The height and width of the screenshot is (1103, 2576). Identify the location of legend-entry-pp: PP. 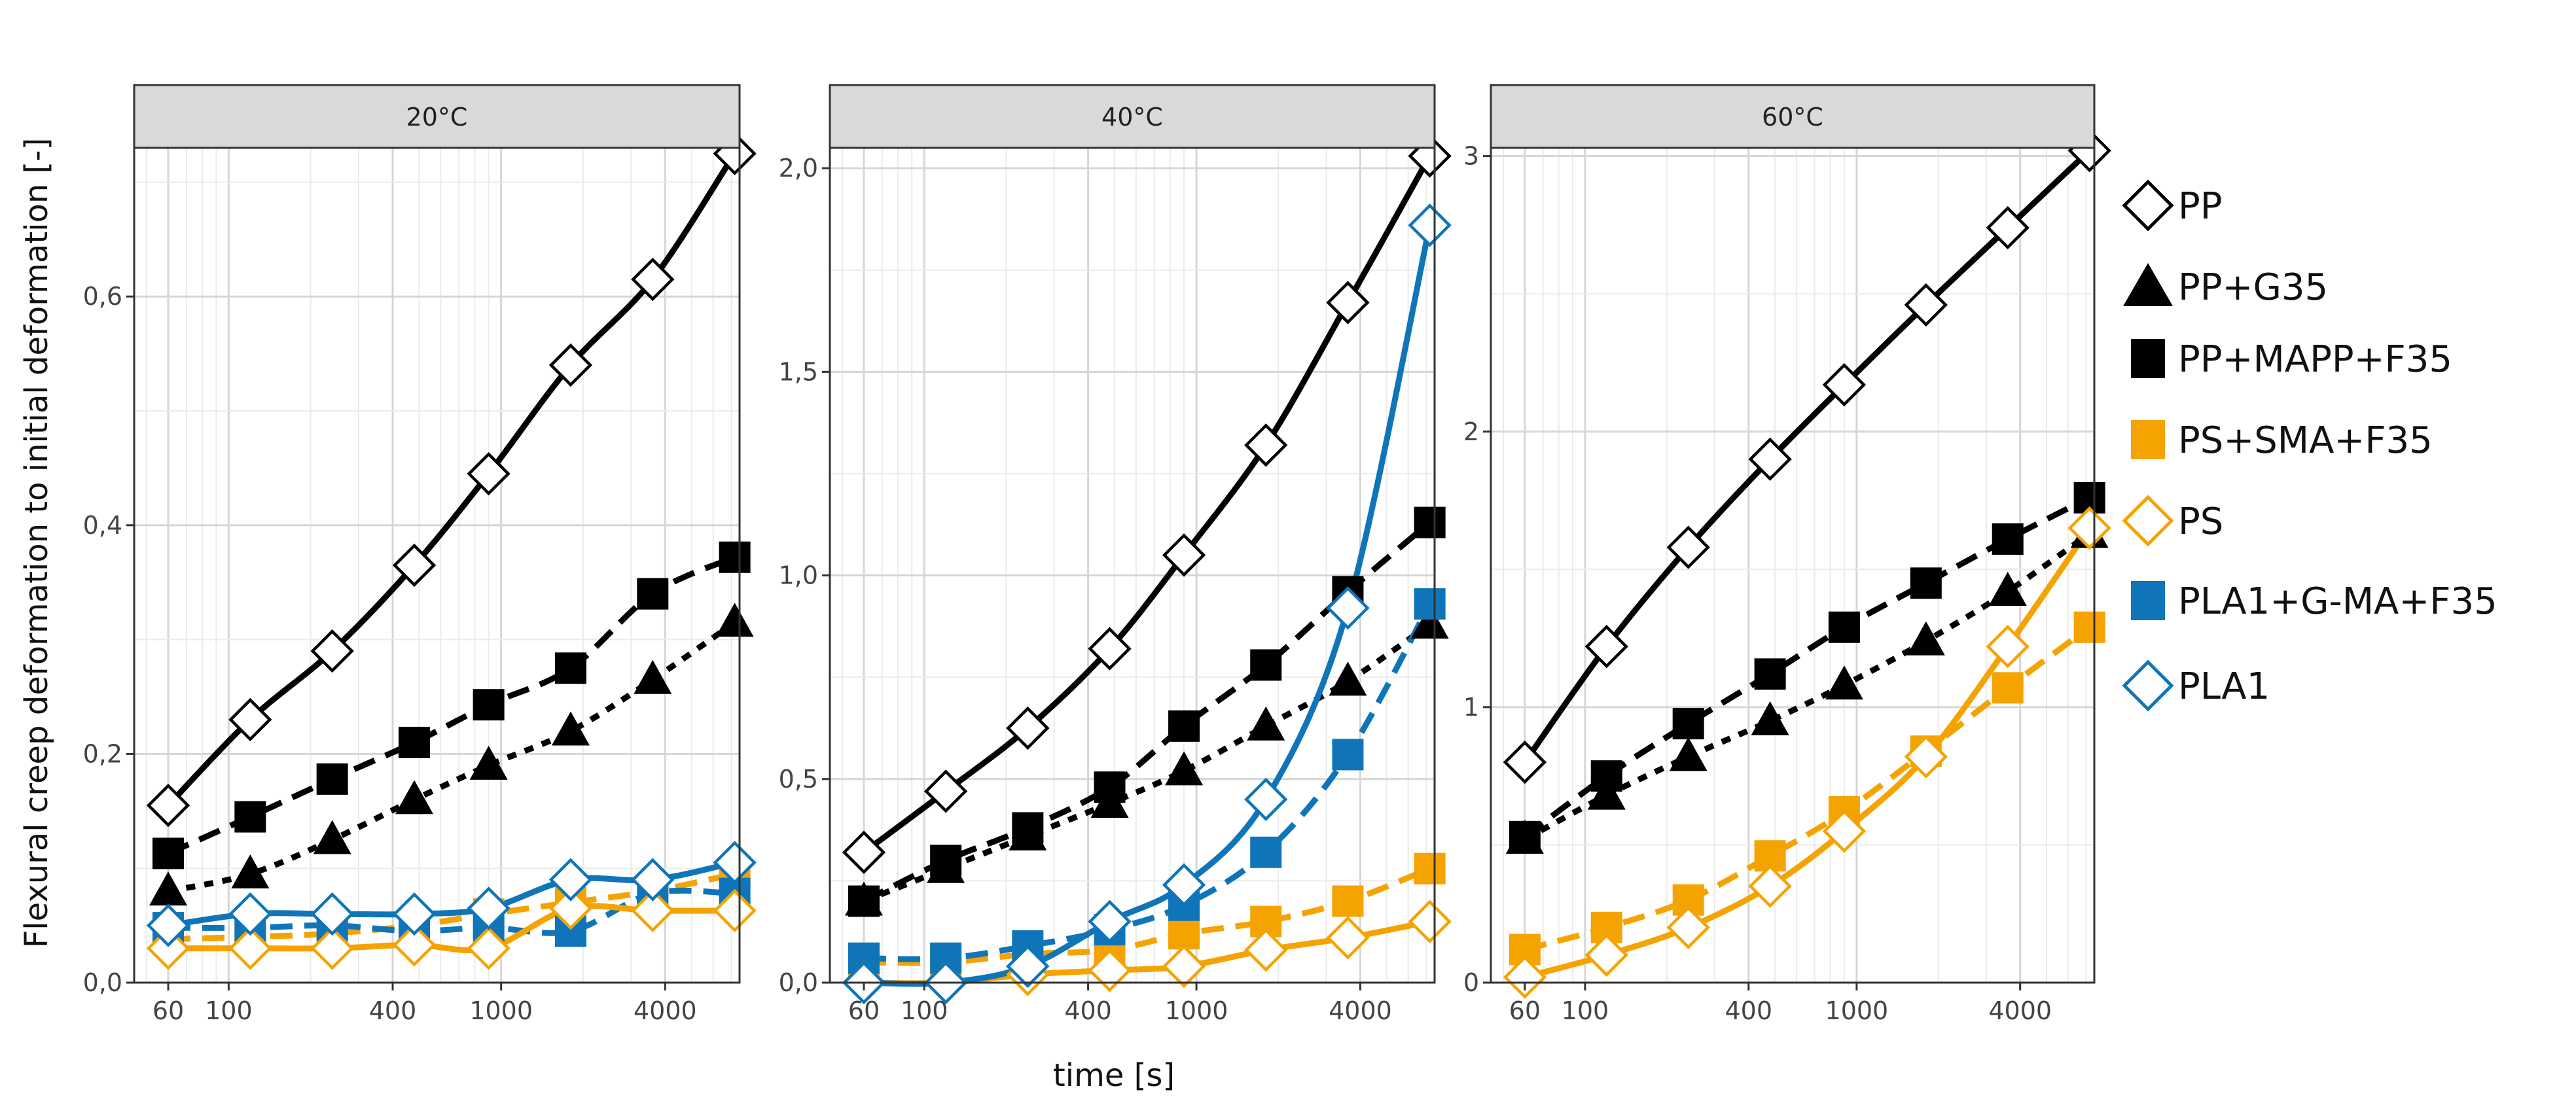
(2172, 205).